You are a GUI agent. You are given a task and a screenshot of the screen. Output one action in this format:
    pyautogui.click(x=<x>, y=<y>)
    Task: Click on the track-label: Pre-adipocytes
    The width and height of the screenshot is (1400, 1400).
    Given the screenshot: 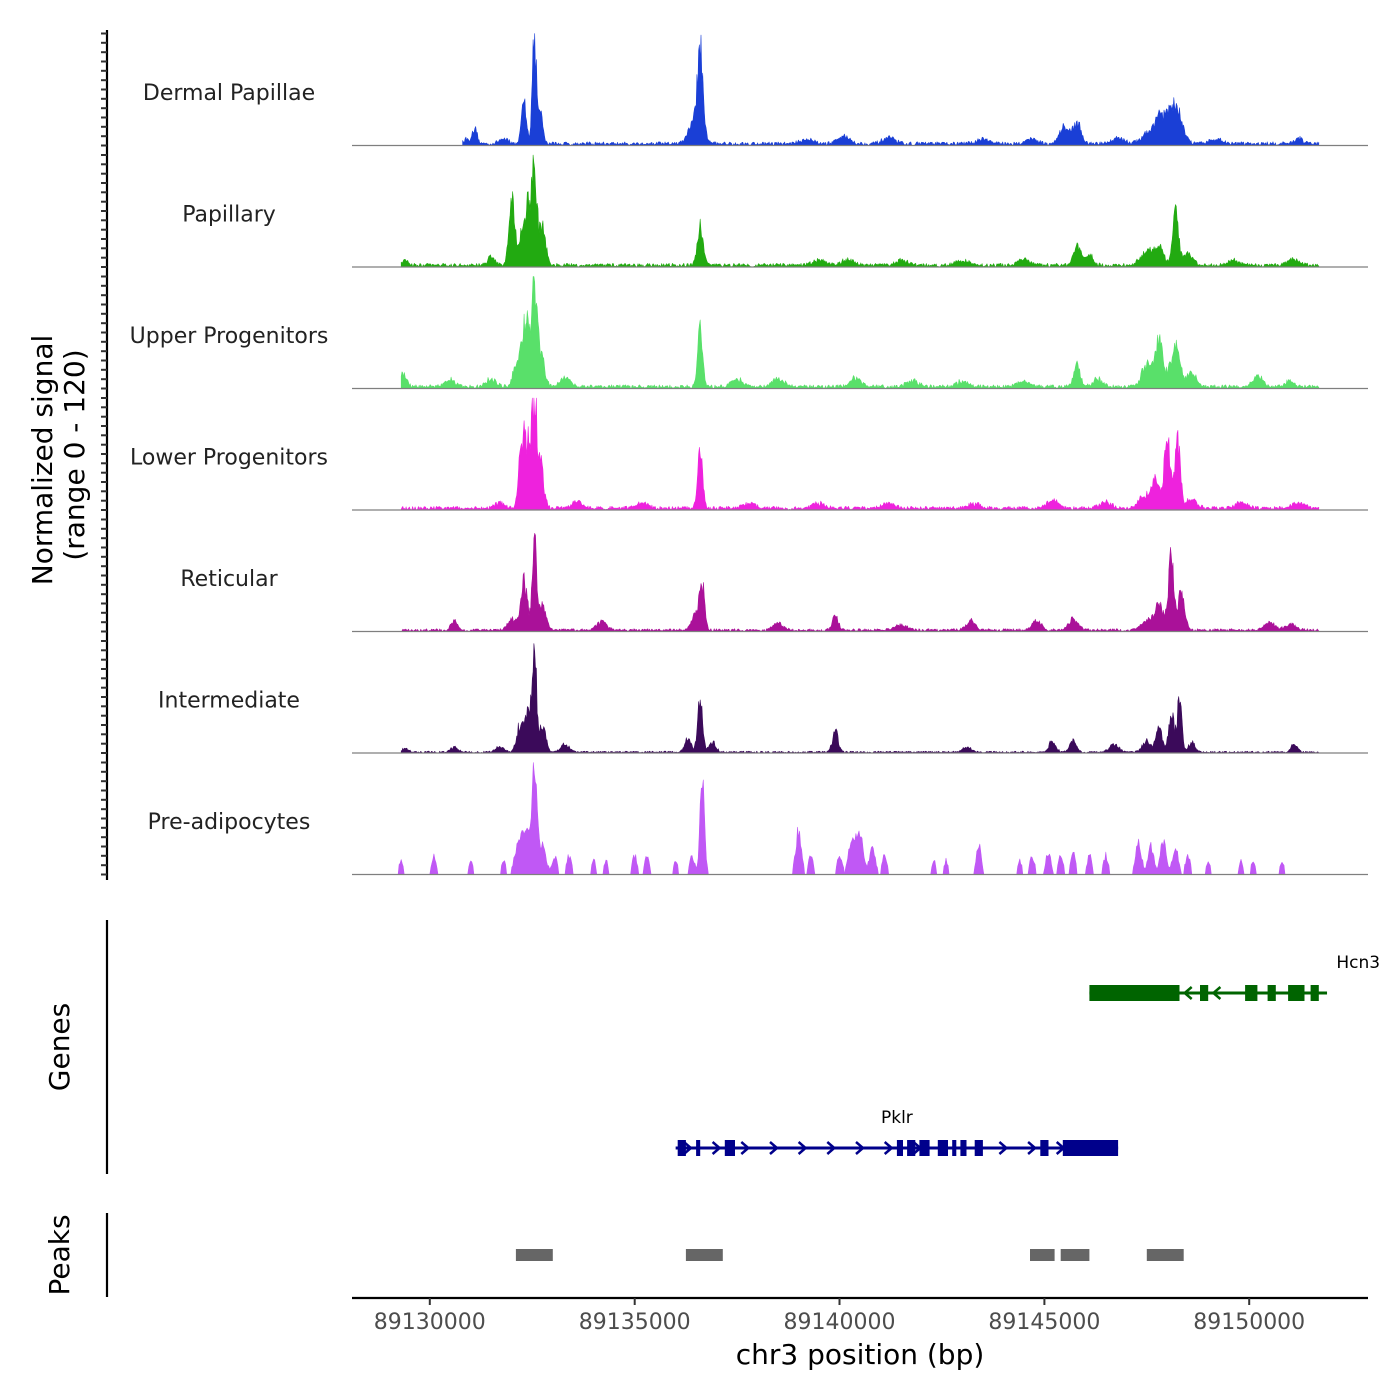 What is the action you would take?
    pyautogui.click(x=229, y=822)
    